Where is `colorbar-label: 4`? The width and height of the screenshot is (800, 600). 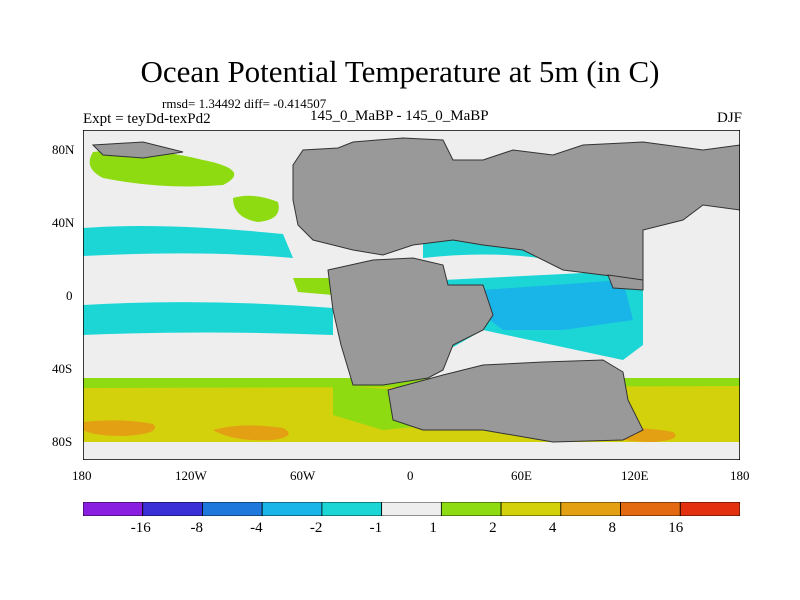
colorbar-label: 4 is located at coordinates (552, 528).